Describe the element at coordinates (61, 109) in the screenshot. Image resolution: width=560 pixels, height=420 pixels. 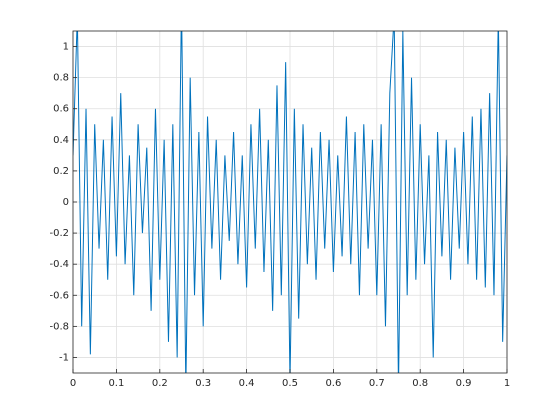
I see `y-tick-label: 0.6` at that location.